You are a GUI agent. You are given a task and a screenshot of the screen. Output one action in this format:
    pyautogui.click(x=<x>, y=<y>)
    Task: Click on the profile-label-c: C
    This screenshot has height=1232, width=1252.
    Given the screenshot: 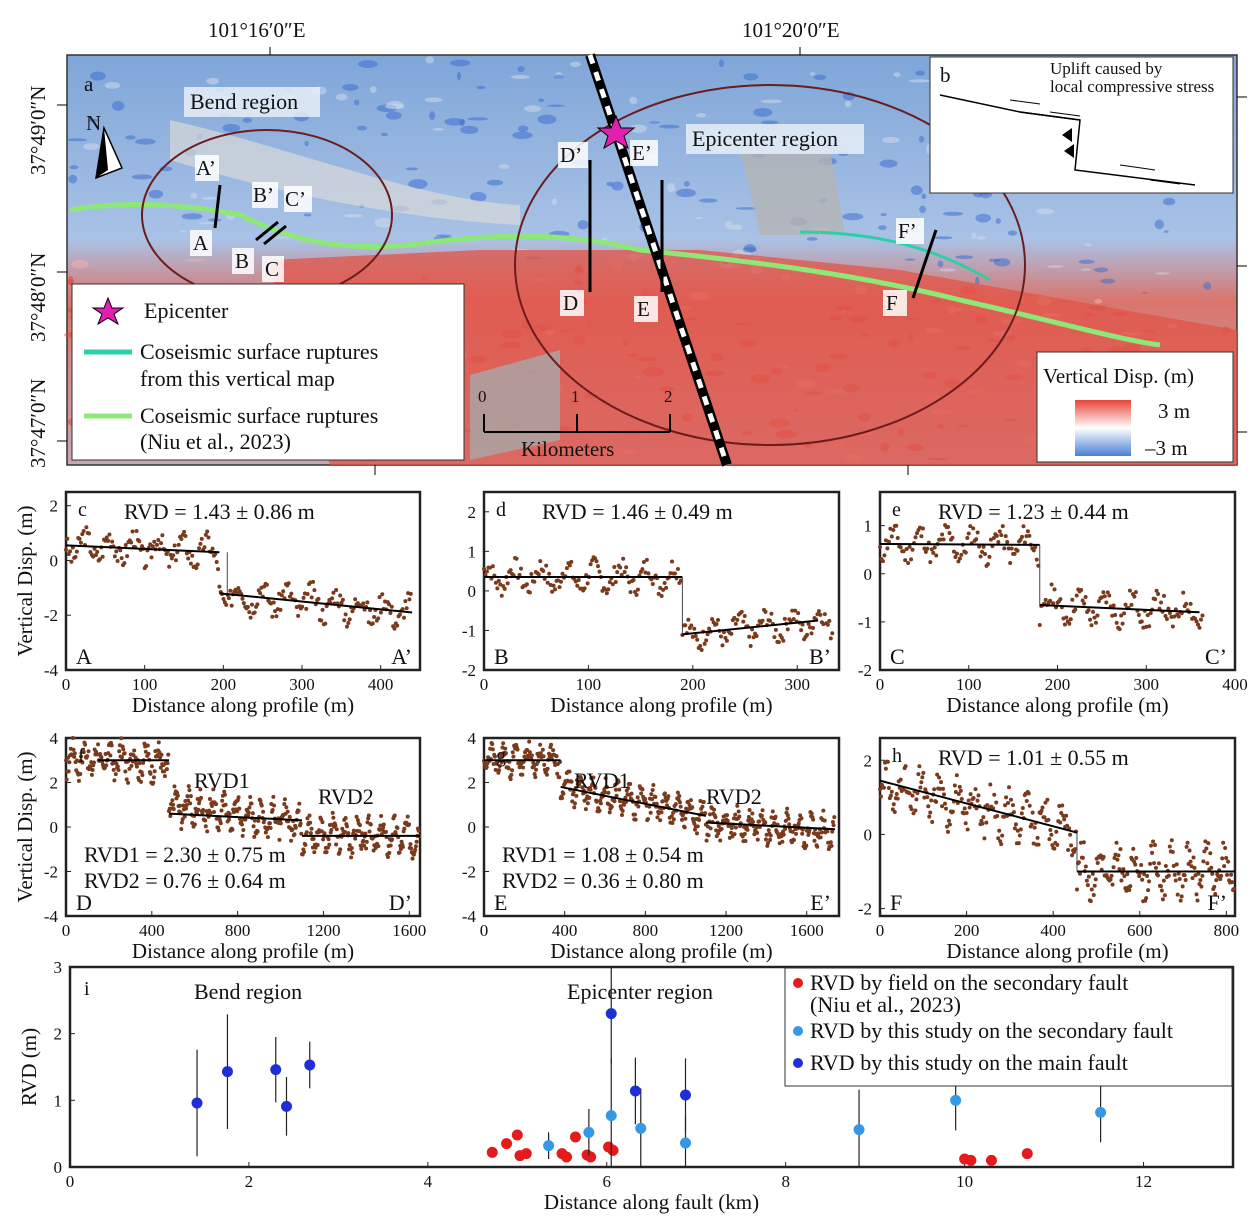 What is the action you would take?
    pyautogui.click(x=272, y=269)
    